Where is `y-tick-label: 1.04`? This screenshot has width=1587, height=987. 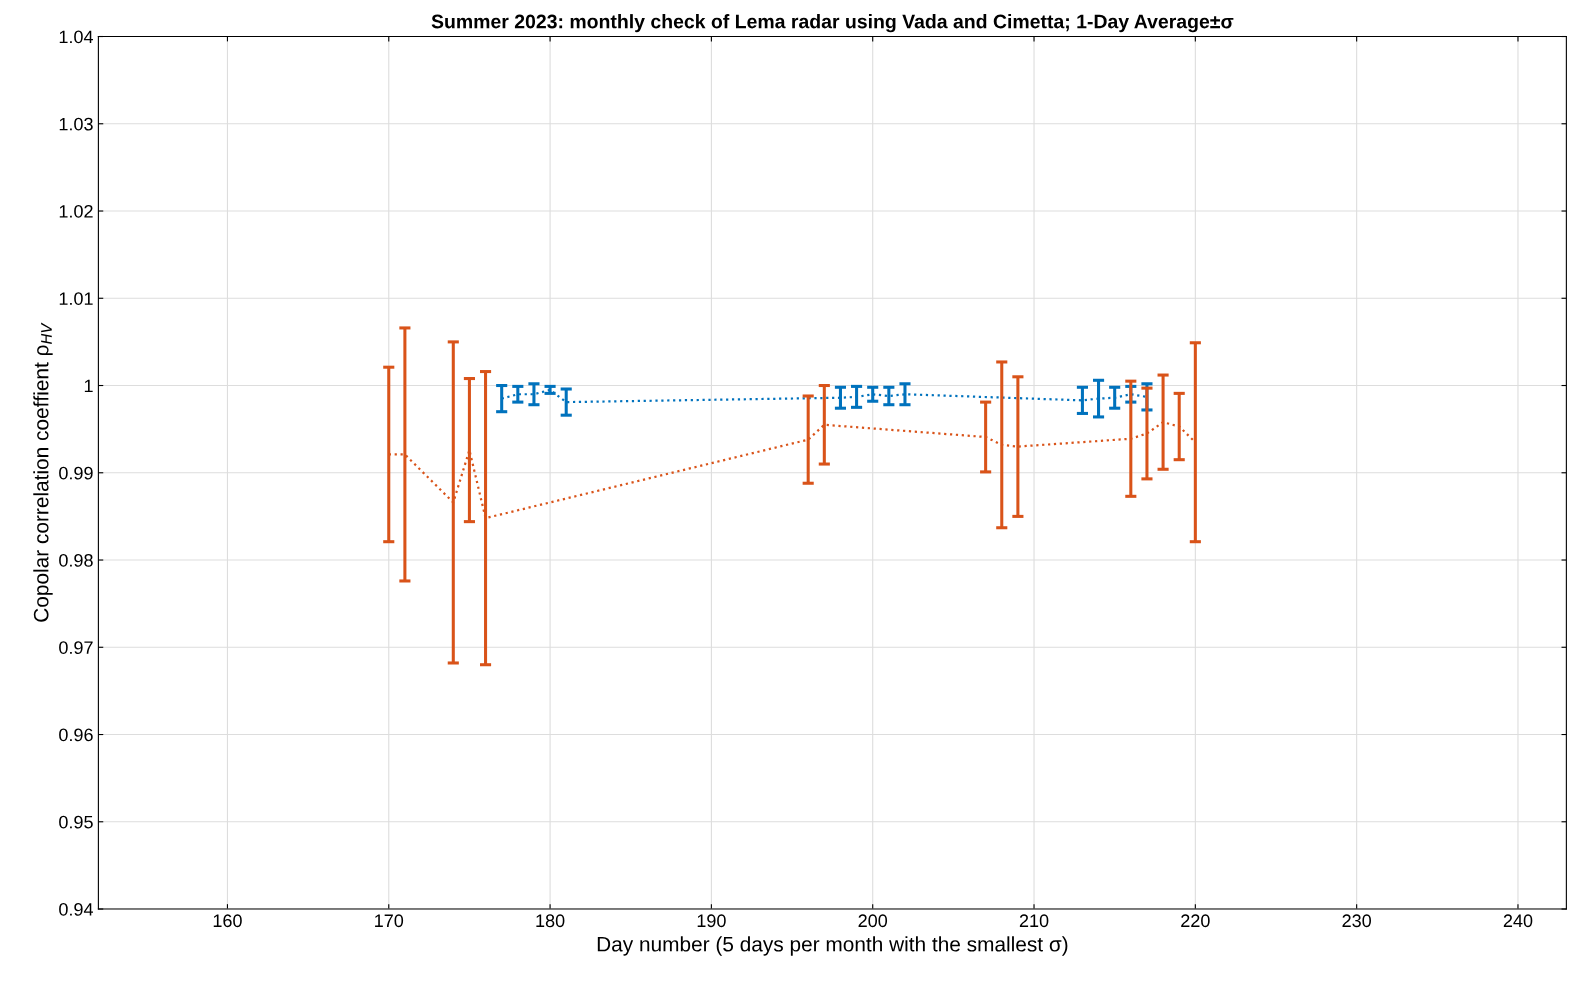 y-tick-label: 1.04 is located at coordinates (76, 37).